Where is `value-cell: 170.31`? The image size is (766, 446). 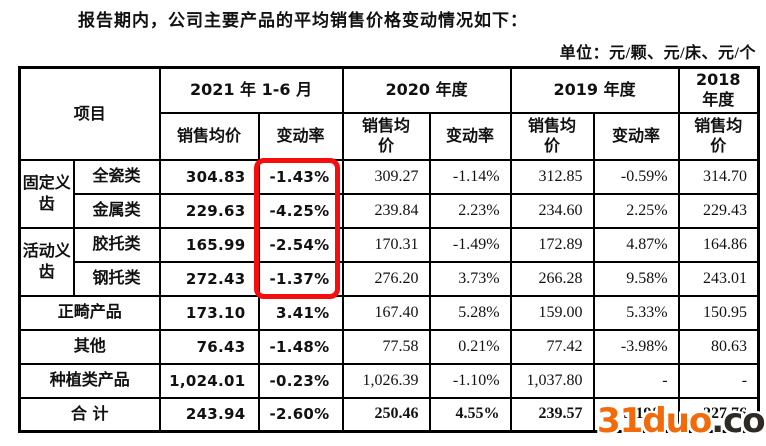
value-cell: 170.31 is located at coordinates (386, 244).